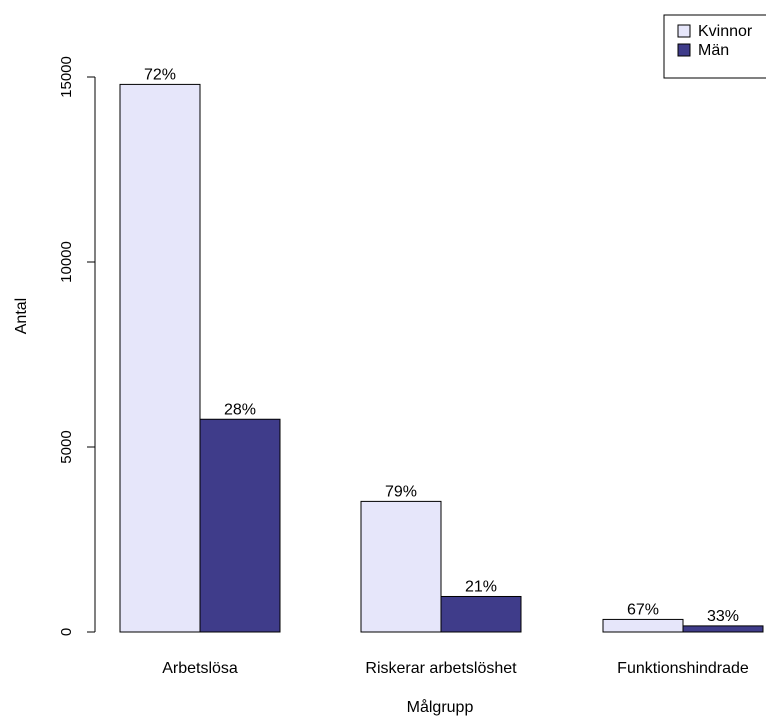 This screenshot has height=720, width=766. Describe the element at coordinates (713, 50) in the screenshot. I see `legend-label: Män` at that location.